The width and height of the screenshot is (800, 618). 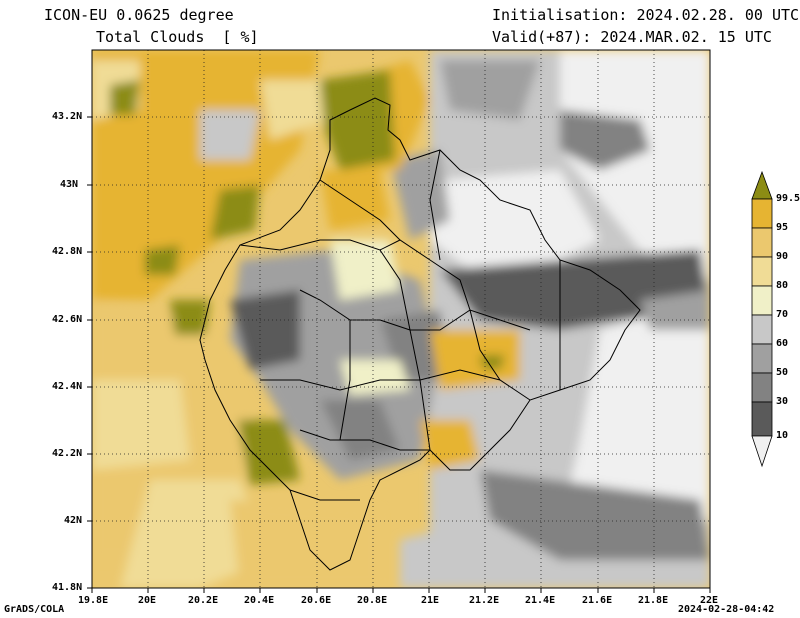 I want to click on colorbar-top-arrow, so click(x=762, y=185).